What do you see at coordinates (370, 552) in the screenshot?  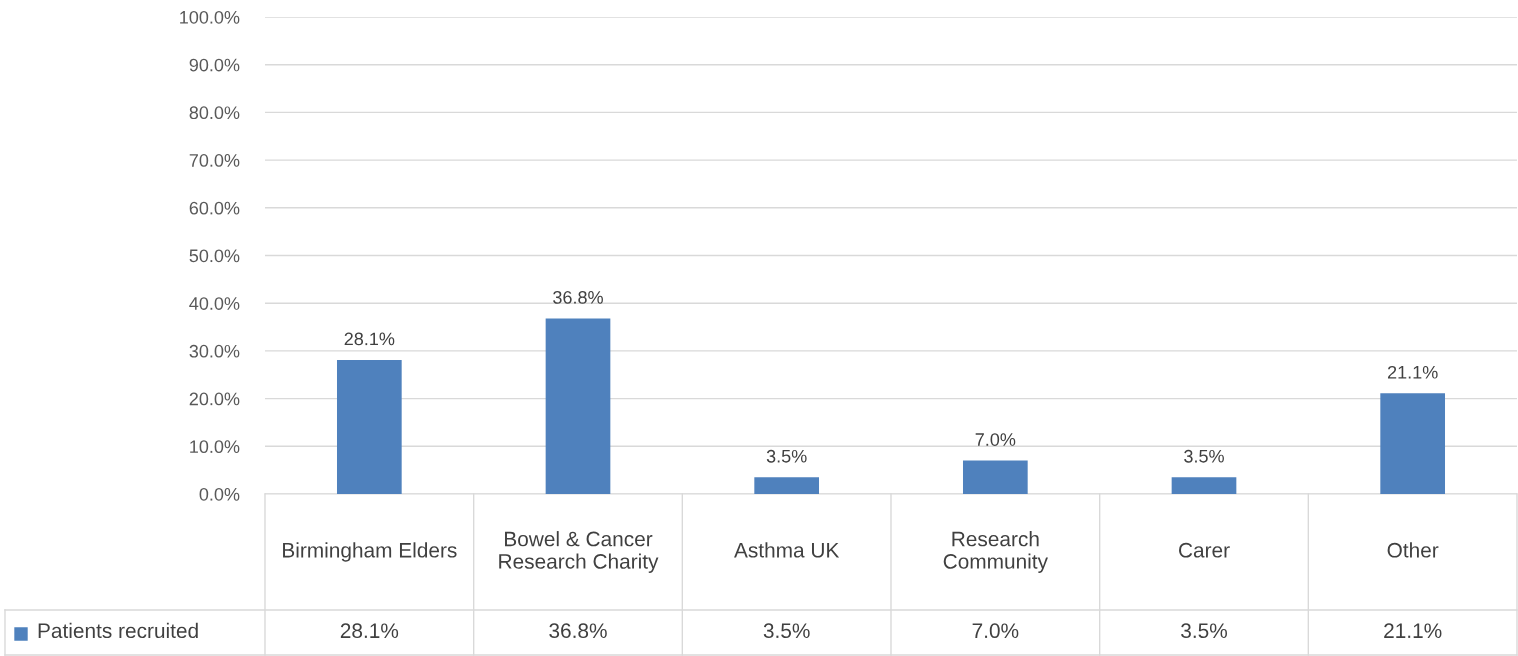 I see `x-tick-label: Birmingham Elders` at bounding box center [370, 552].